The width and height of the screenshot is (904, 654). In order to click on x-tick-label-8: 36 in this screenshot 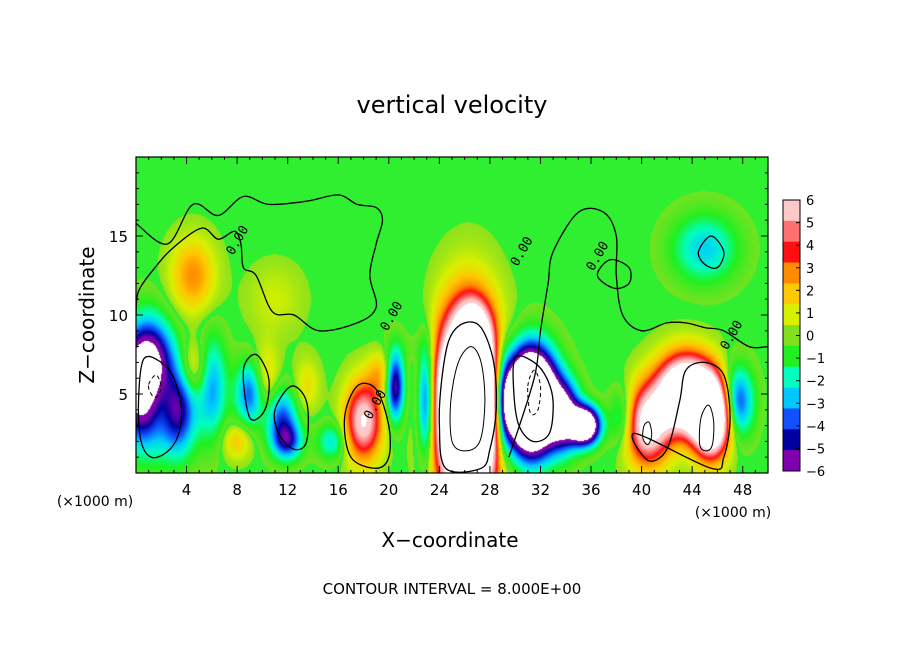, I will do `click(590, 490)`.